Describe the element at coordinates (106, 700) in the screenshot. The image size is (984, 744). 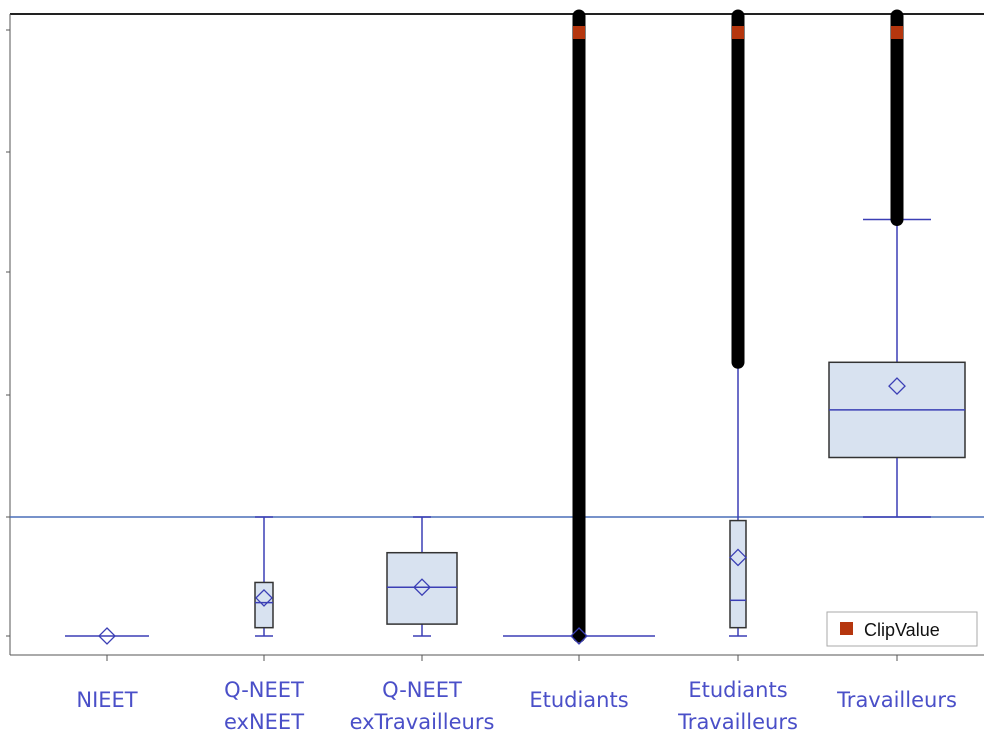
I see `category-label: NIEET` at that location.